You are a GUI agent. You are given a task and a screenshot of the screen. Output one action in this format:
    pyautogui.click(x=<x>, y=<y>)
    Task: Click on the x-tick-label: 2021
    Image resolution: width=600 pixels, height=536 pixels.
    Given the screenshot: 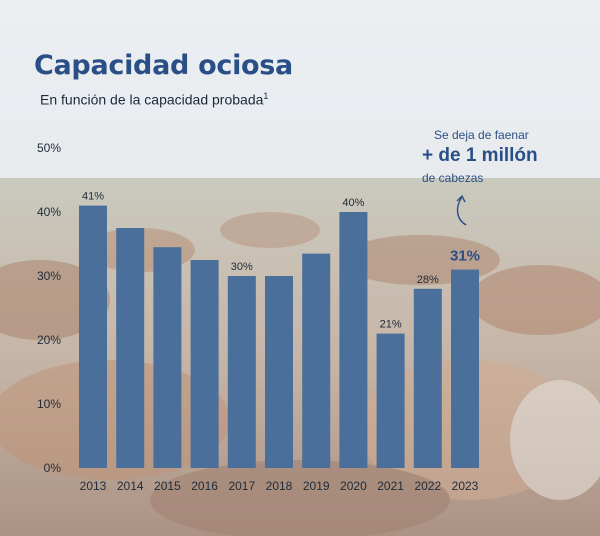 What is the action you would take?
    pyautogui.click(x=390, y=486)
    